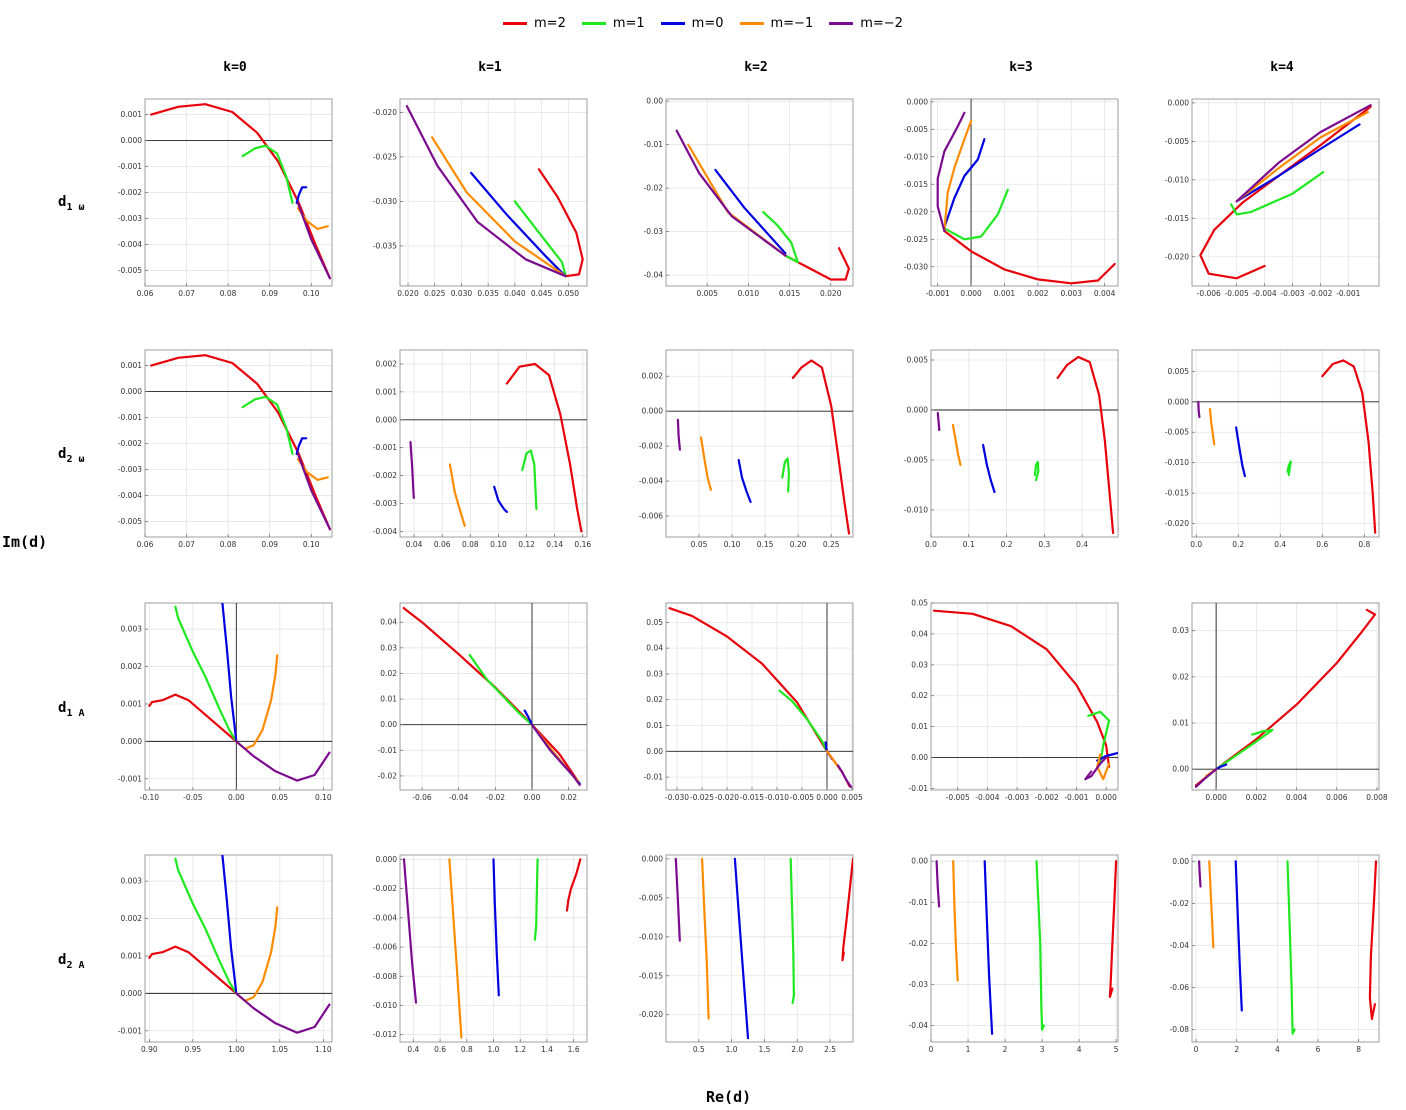 This screenshot has width=1406, height=1110. Describe the element at coordinates (1257, 797) in the screenshot. I see `x-tick-label: 0.002` at that location.